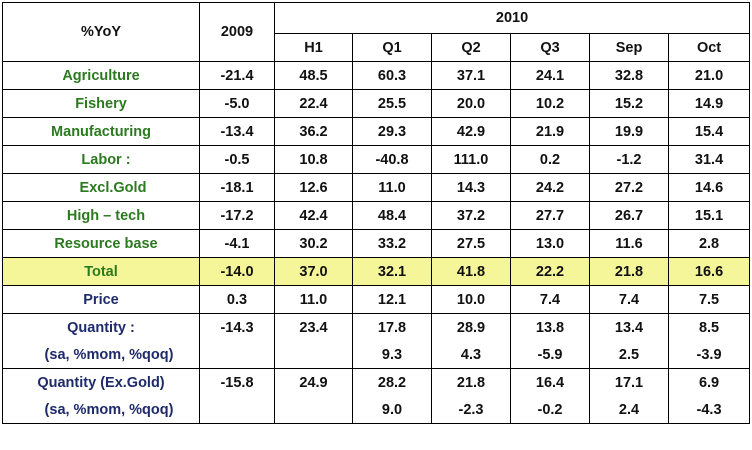 The height and width of the screenshot is (450, 752). Describe the element at coordinates (629, 103) in the screenshot. I see `cell-value: 15.2` at that location.